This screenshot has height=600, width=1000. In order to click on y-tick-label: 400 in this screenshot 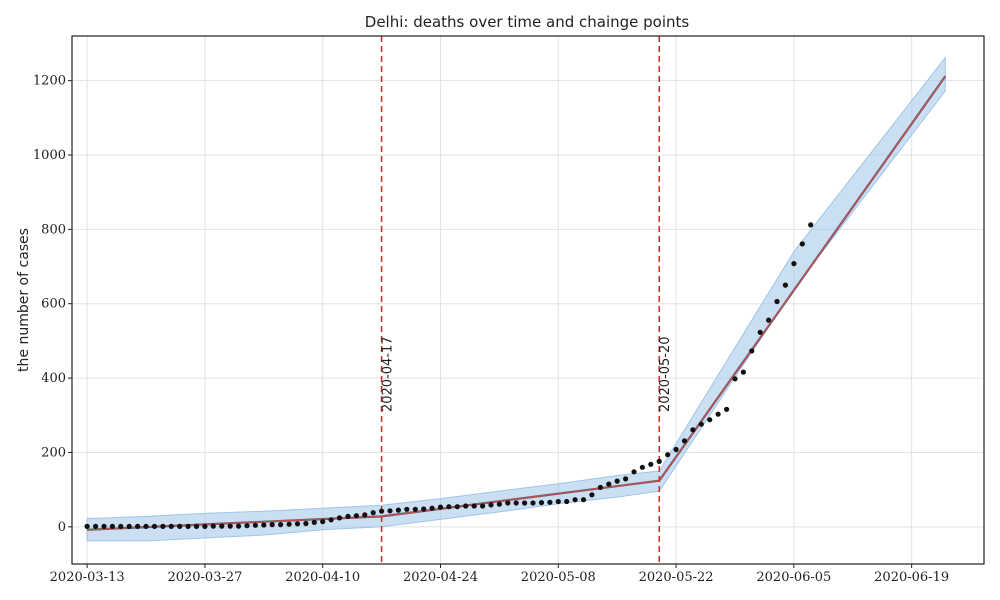, I will do `click(53, 378)`.